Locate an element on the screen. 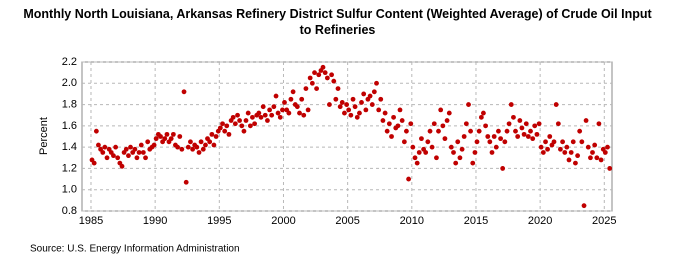 The width and height of the screenshot is (675, 275). y-tick-label: 1.0 is located at coordinates (69, 190).